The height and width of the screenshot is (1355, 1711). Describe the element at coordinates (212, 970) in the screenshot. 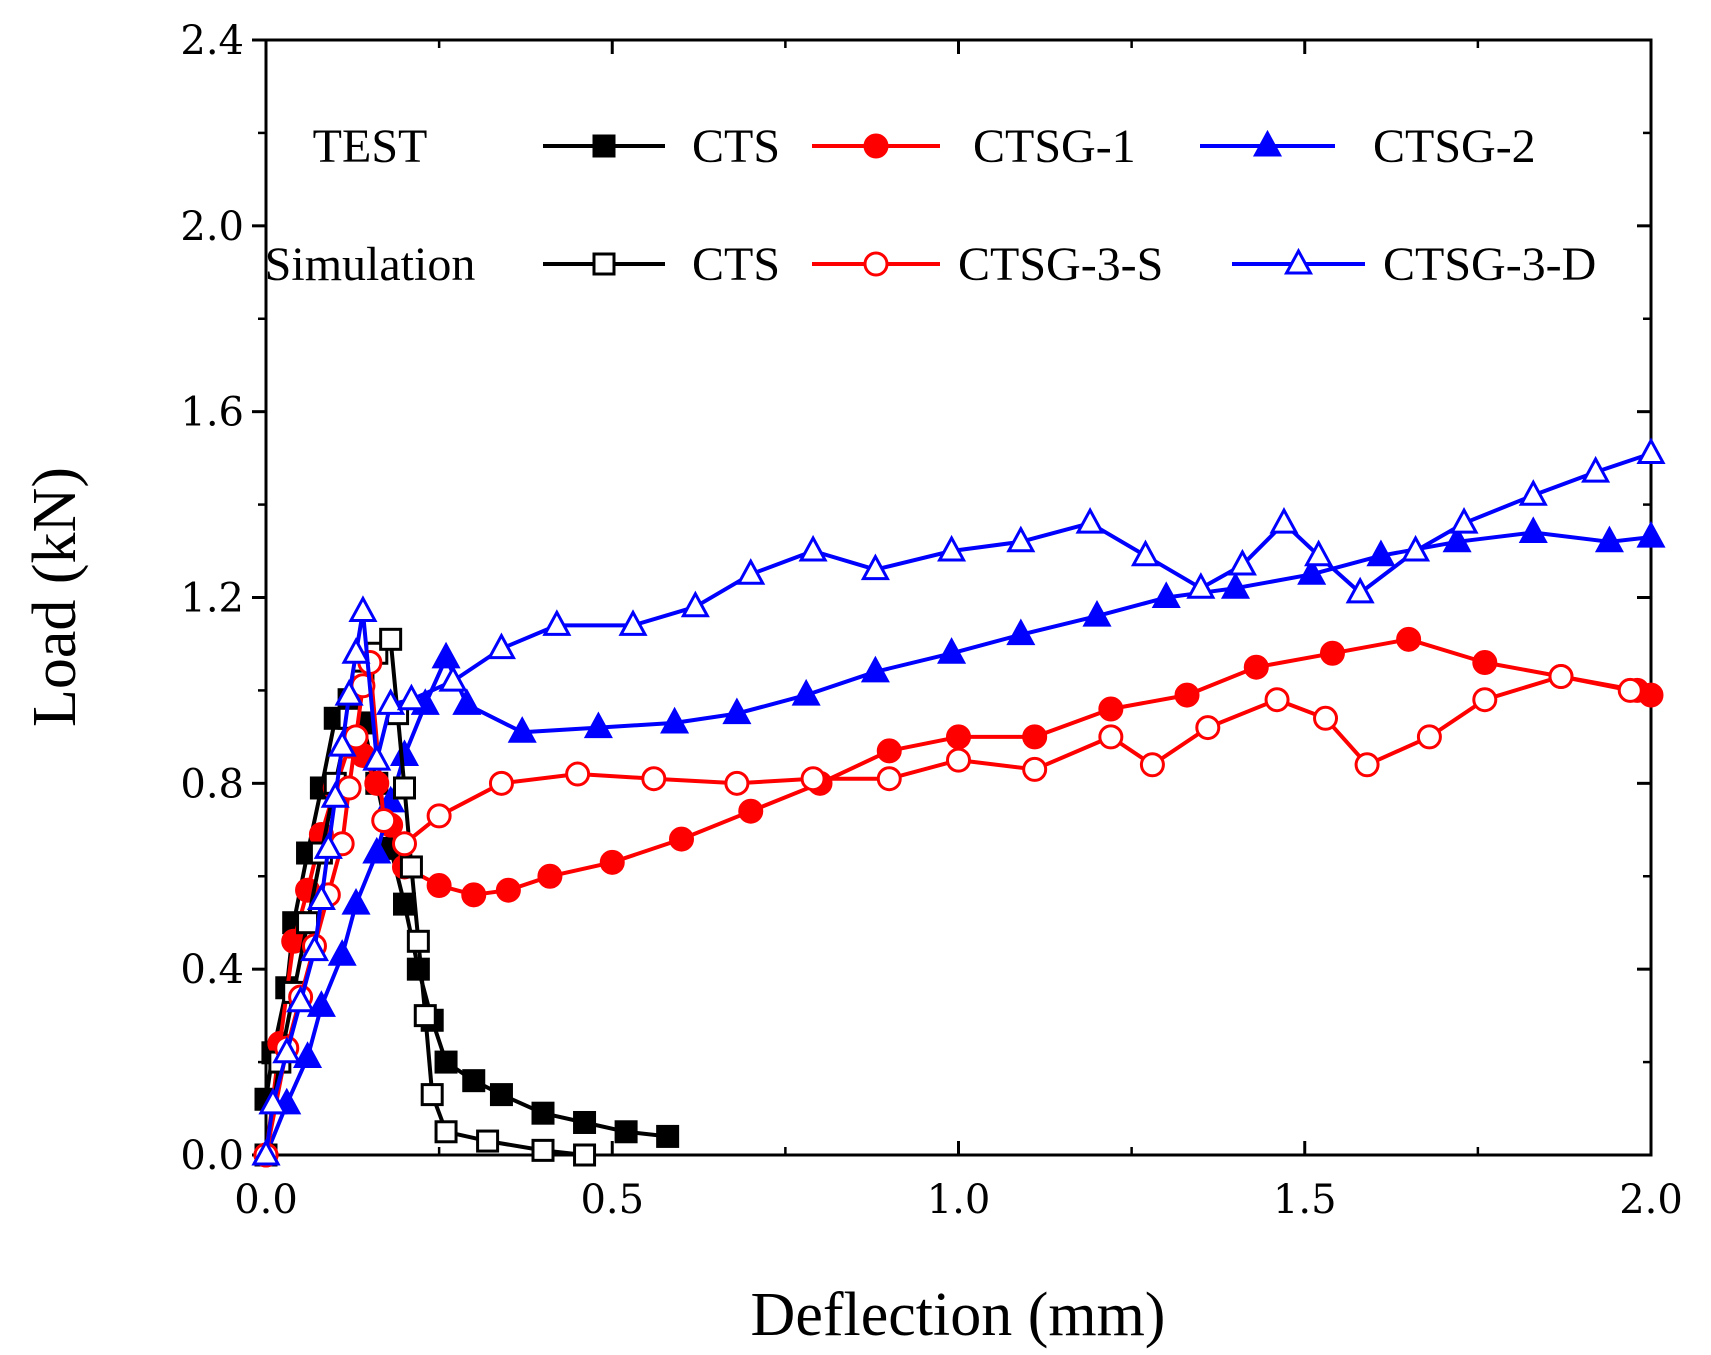

I see `y-tick-label: 0.4` at that location.